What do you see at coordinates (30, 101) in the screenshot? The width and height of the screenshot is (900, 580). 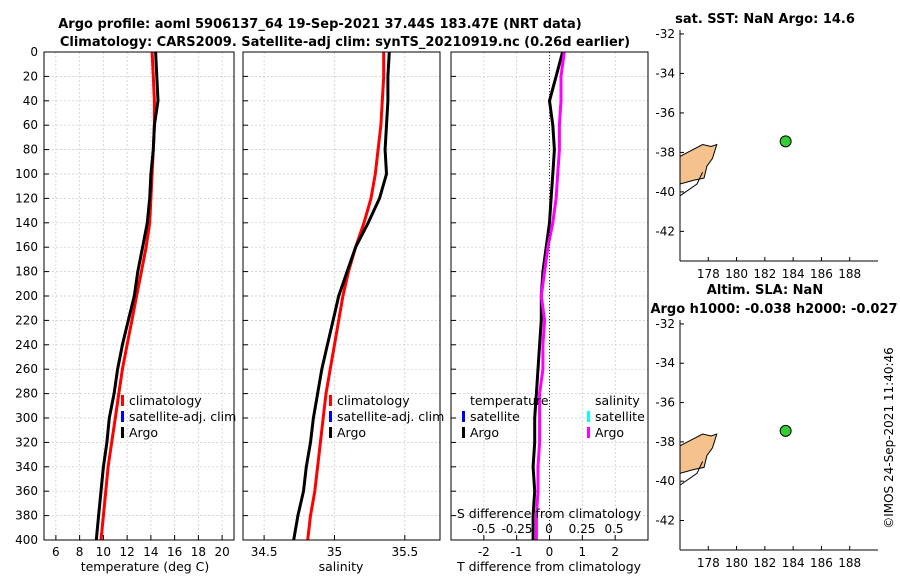 I see `depth-tick-label: 40` at bounding box center [30, 101].